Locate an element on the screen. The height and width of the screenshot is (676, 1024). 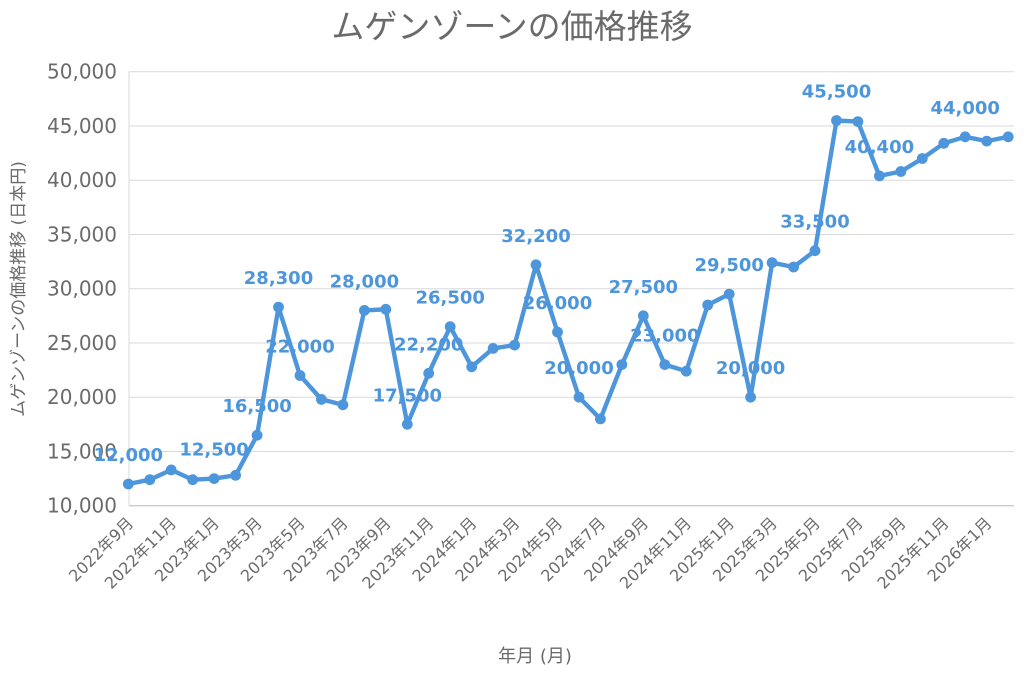
data-label: 22,000 is located at coordinates (299, 347).